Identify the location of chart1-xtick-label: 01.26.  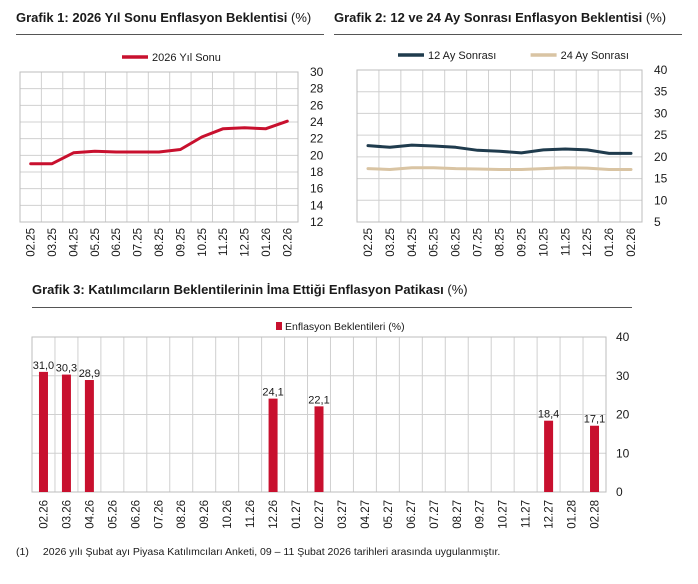
(267, 242).